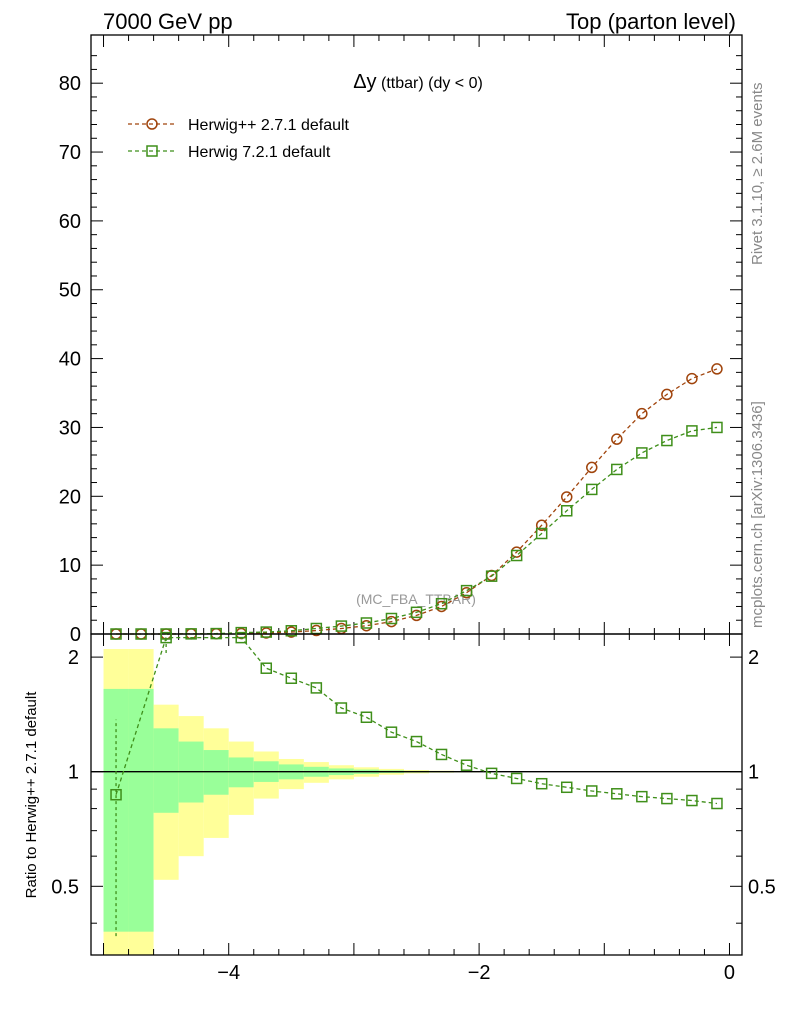 This screenshot has width=786, height=1024. Describe the element at coordinates (291, 802) in the screenshot. I see `ratio-bands` at that location.